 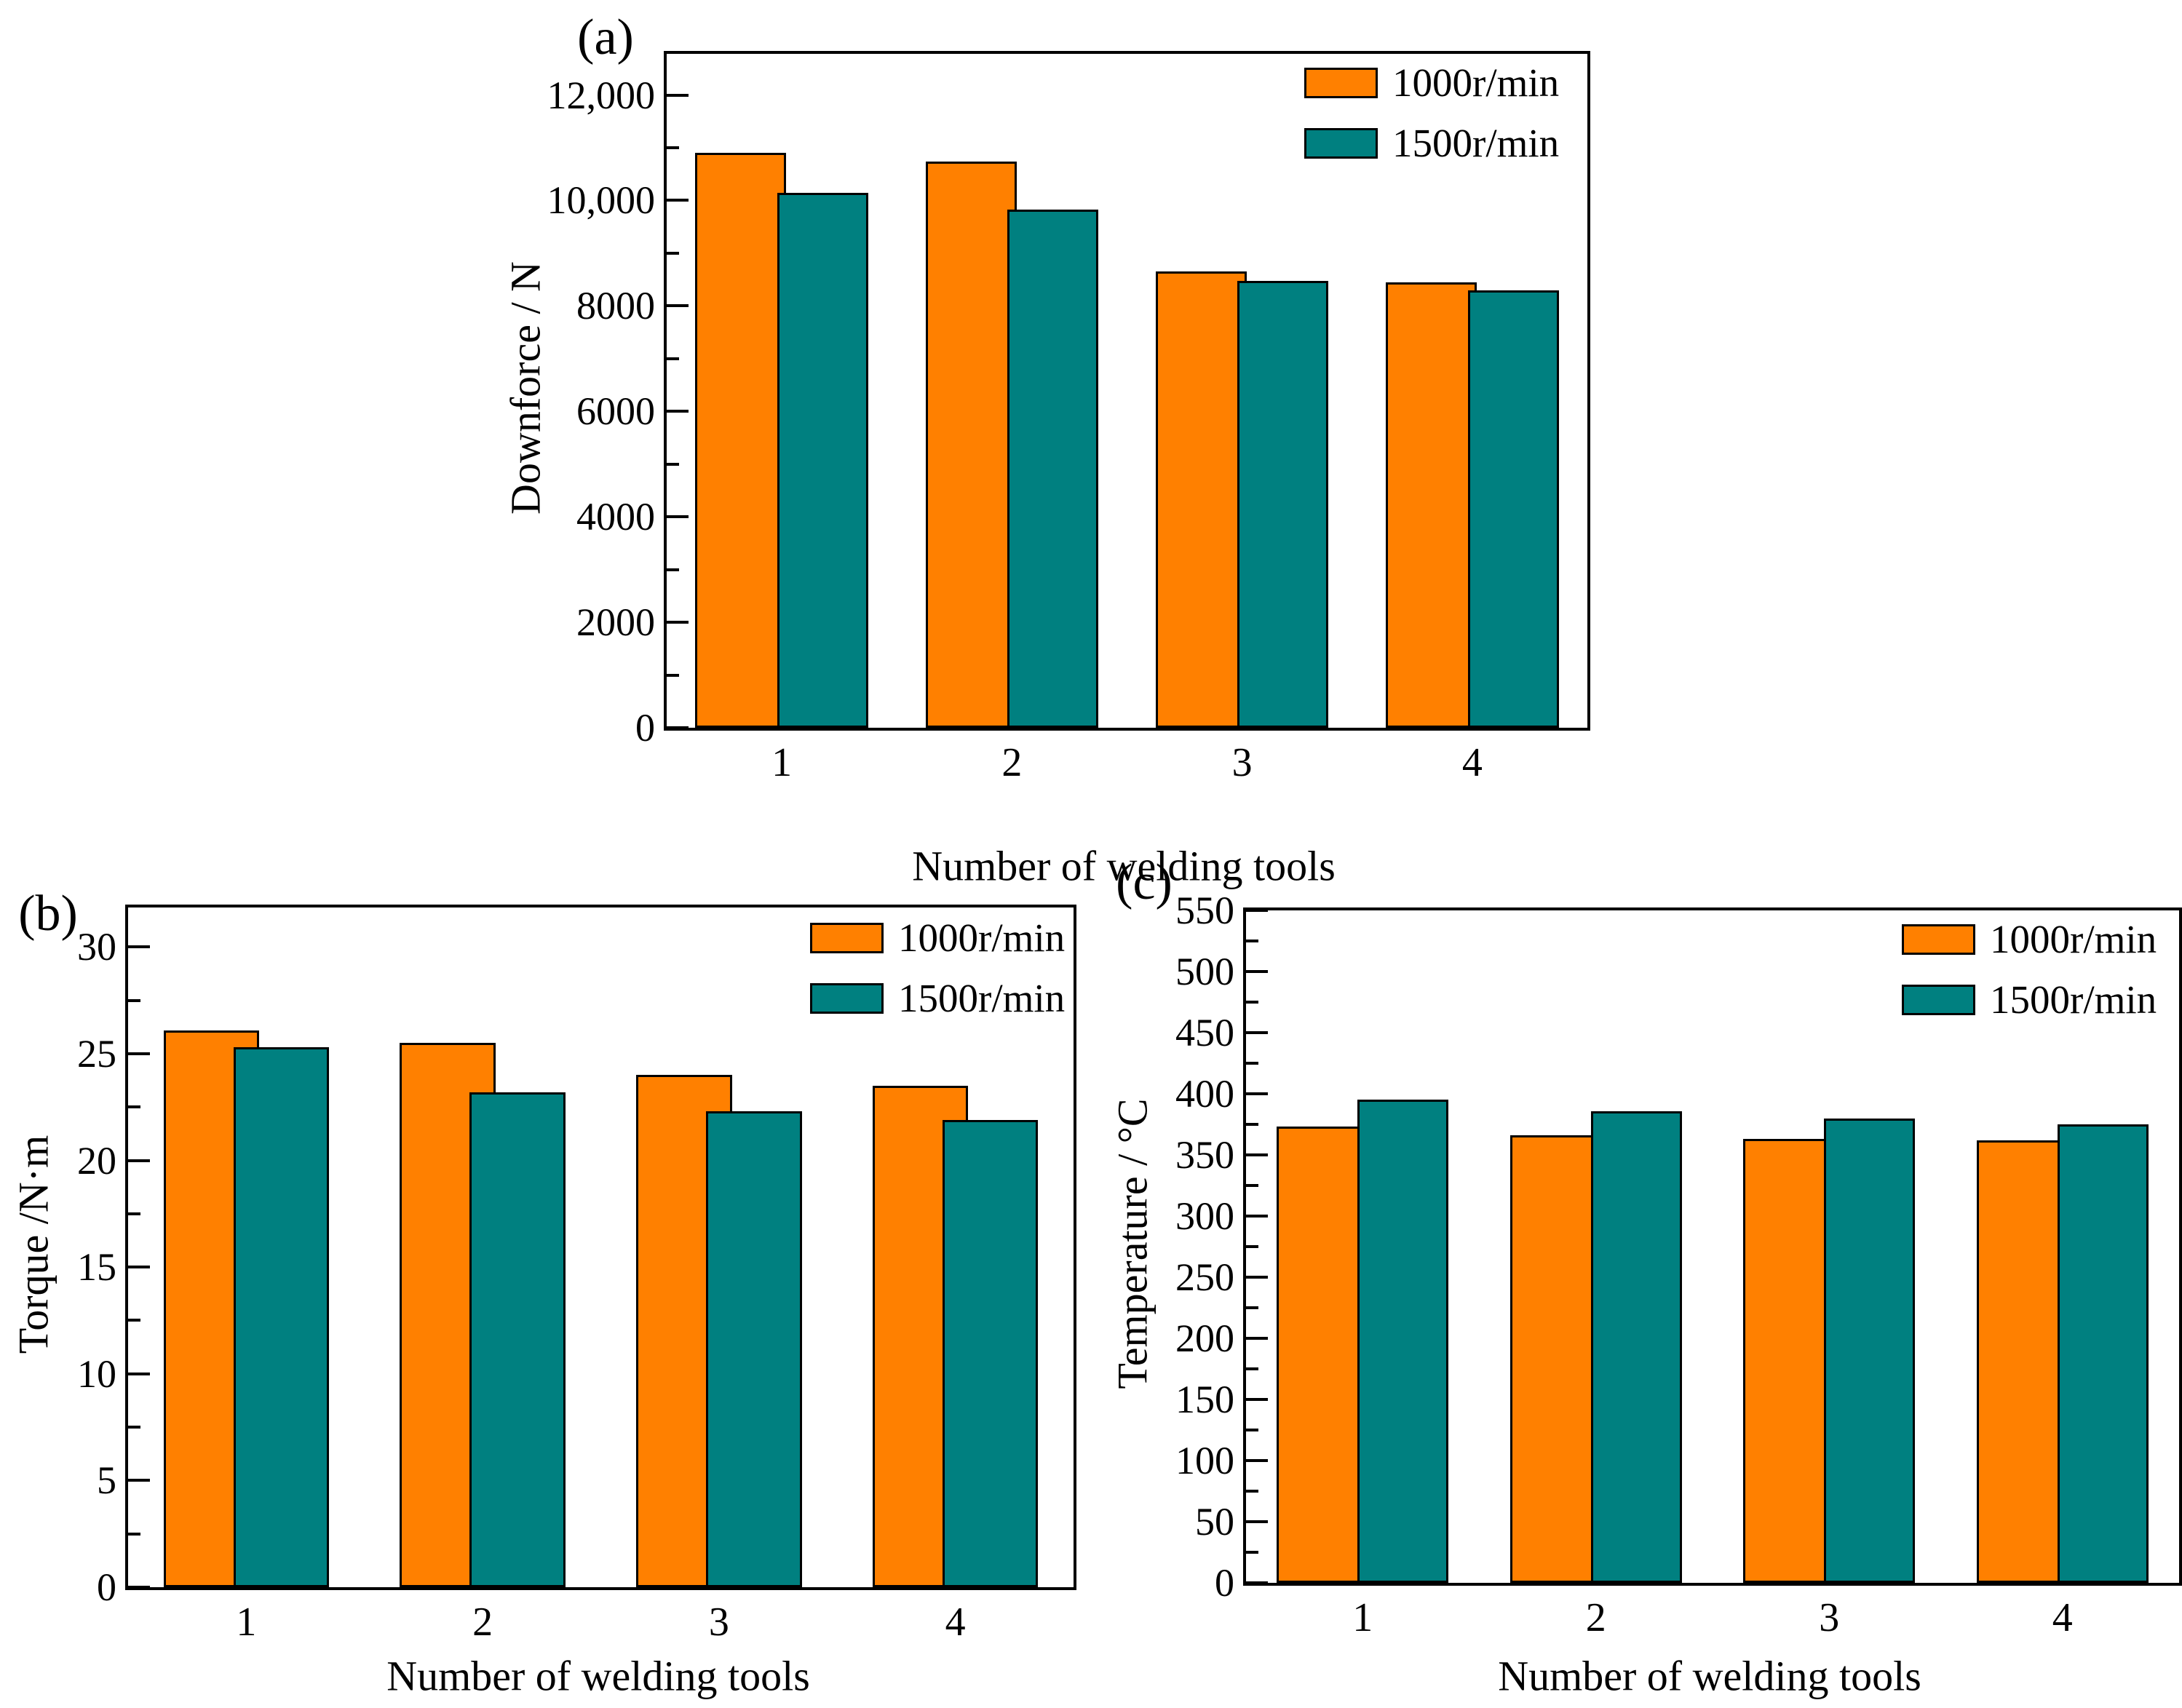 I want to click on y-tick-label: 8000, so click(x=615, y=306).